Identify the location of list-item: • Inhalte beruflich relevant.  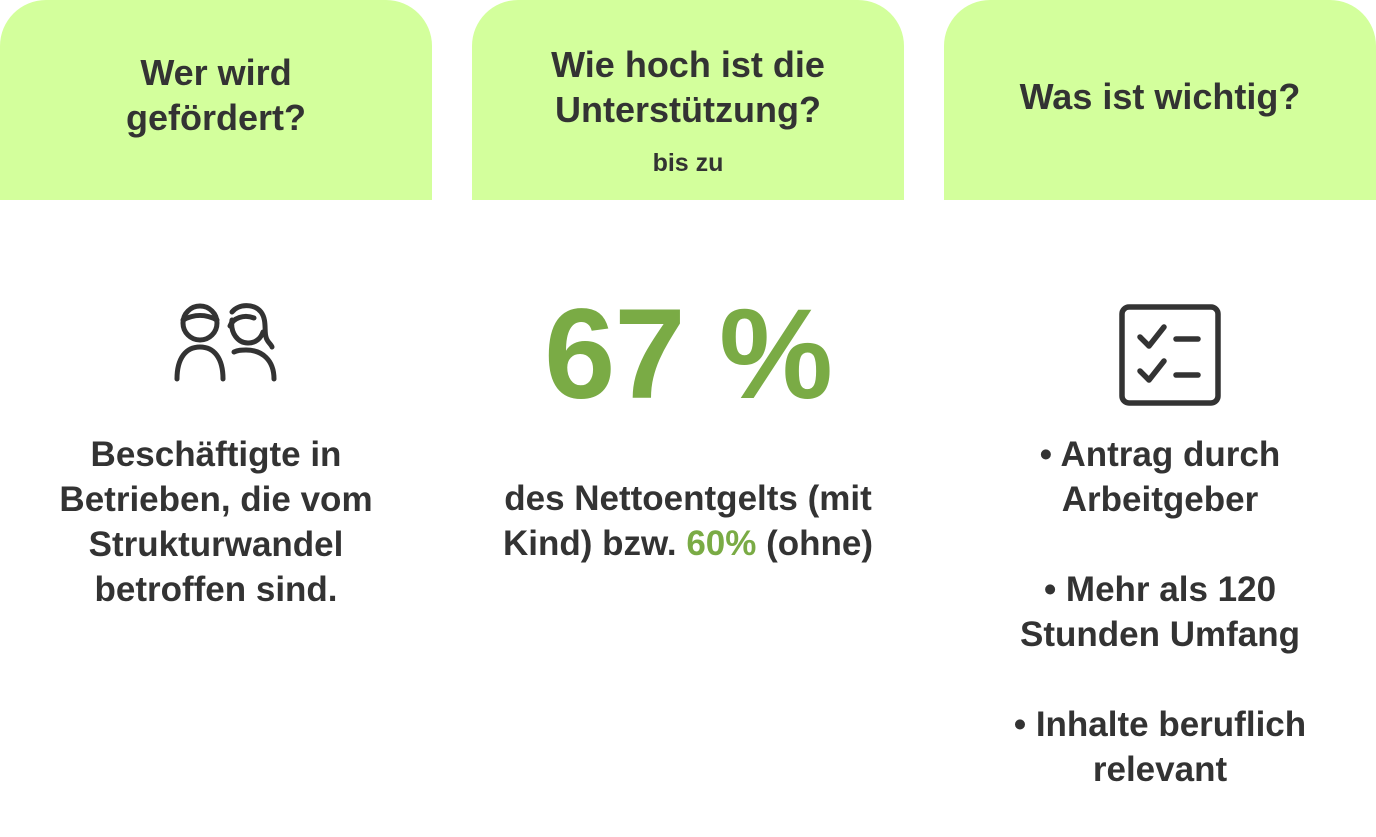
(1160, 747).